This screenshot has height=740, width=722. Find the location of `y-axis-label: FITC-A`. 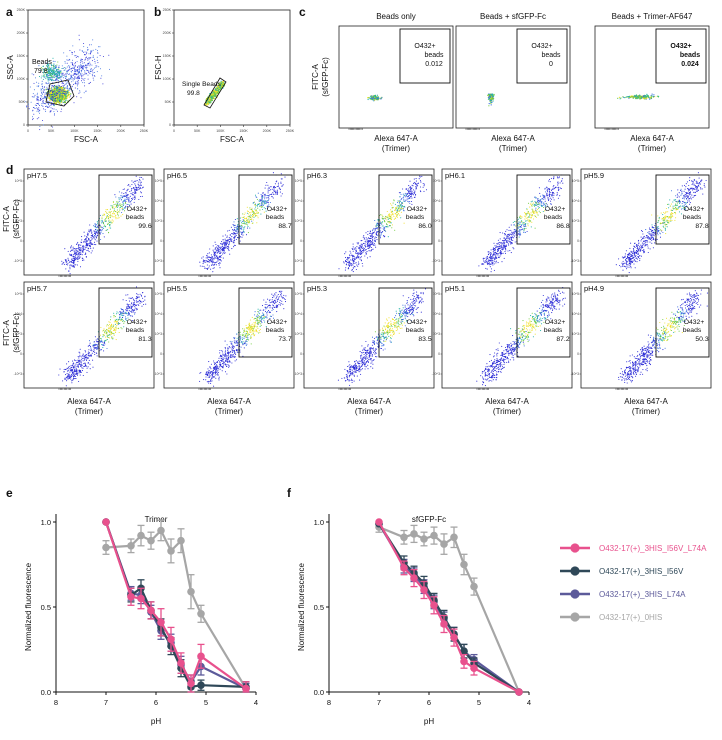

y-axis-label: FITC-A is located at coordinates (315, 76).